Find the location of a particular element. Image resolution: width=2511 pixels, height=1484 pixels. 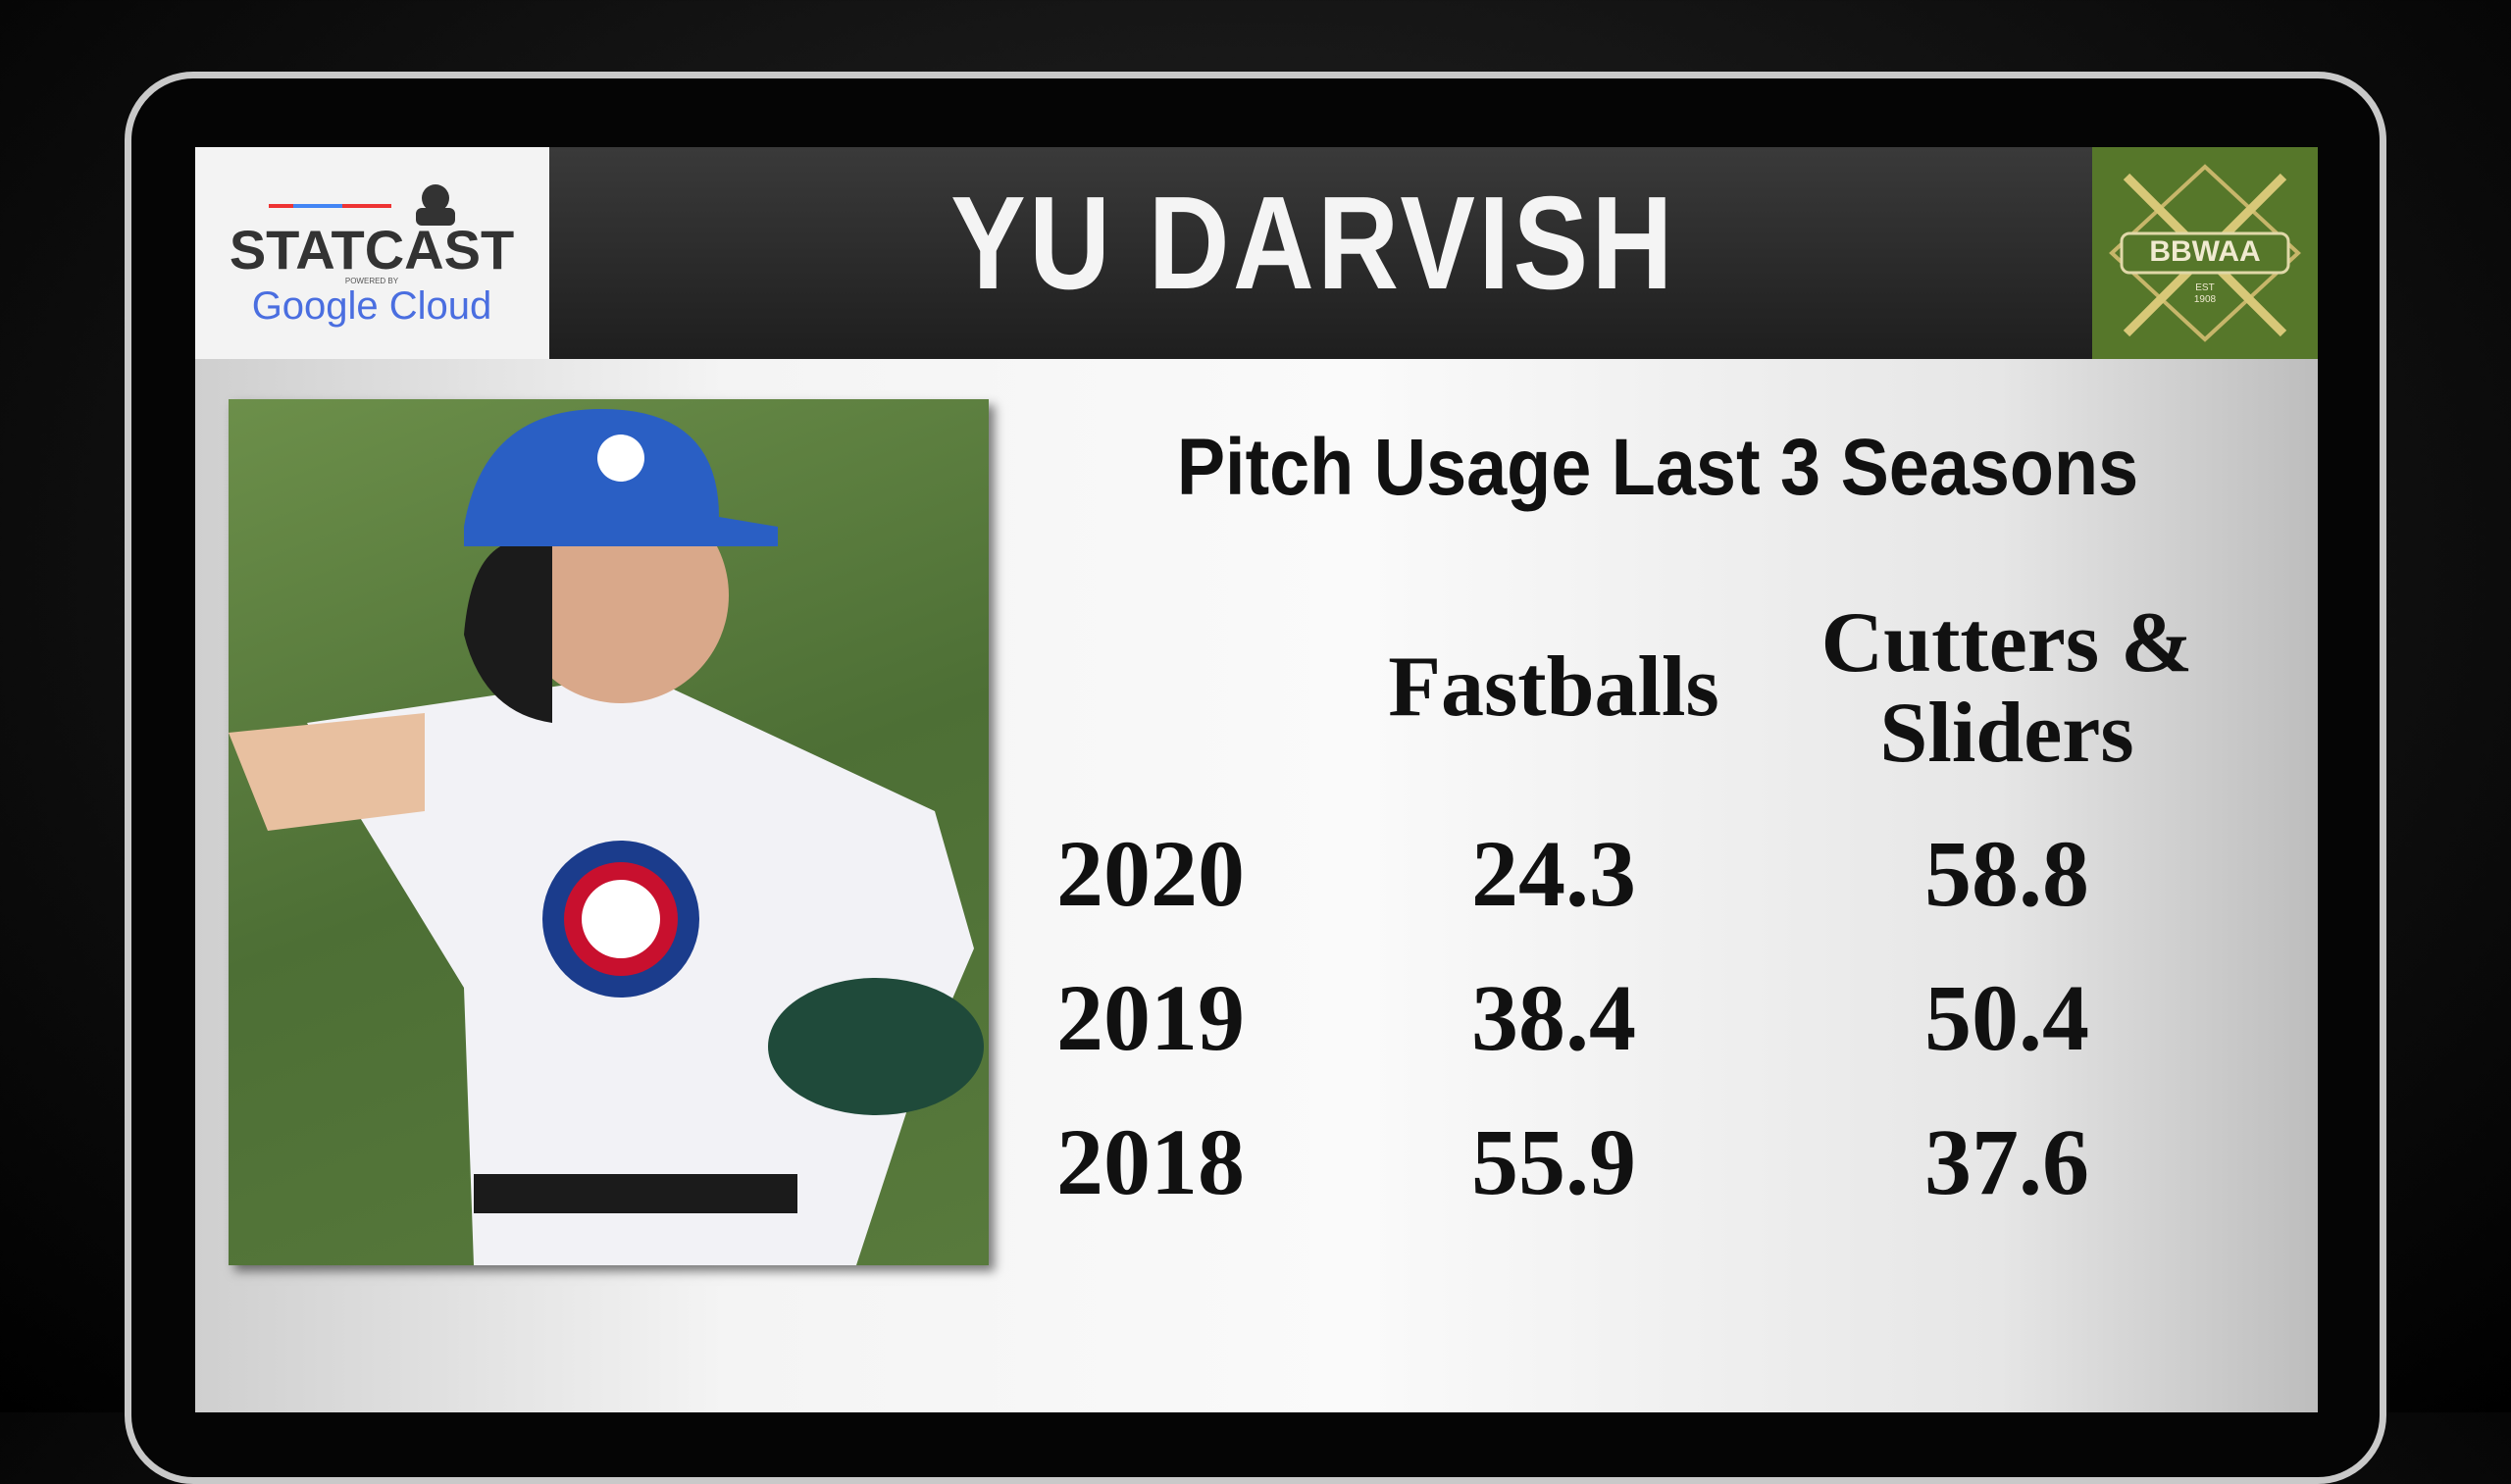

belt is located at coordinates (635, 1194).